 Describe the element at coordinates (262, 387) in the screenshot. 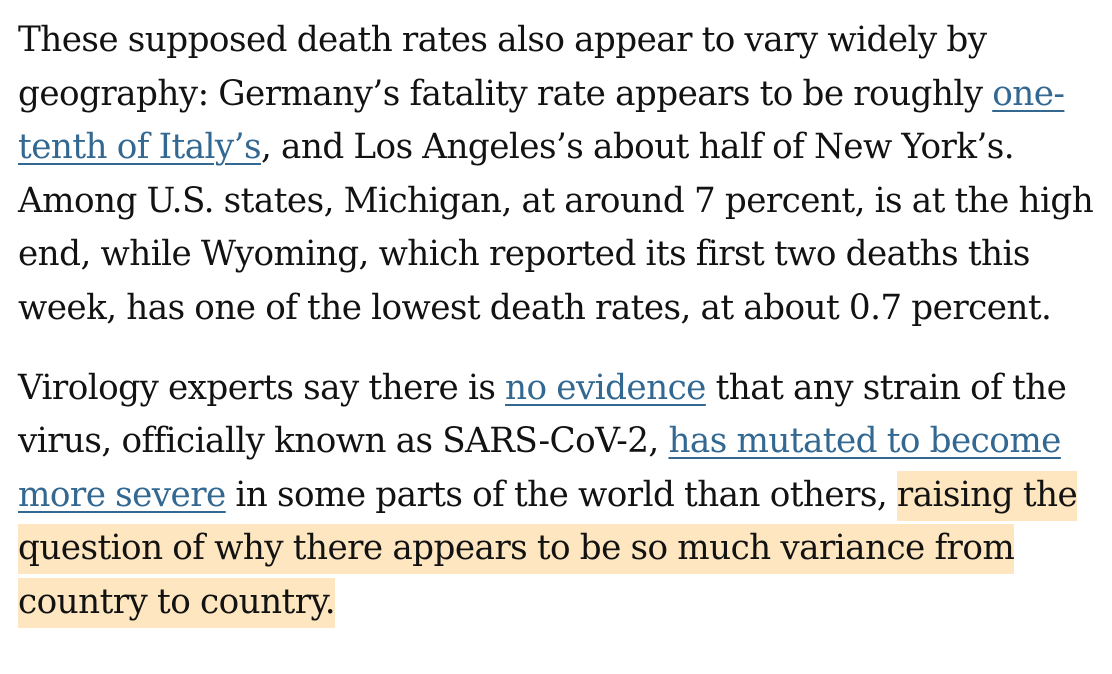

I see `paragraph-text: Virology experts say there is` at that location.